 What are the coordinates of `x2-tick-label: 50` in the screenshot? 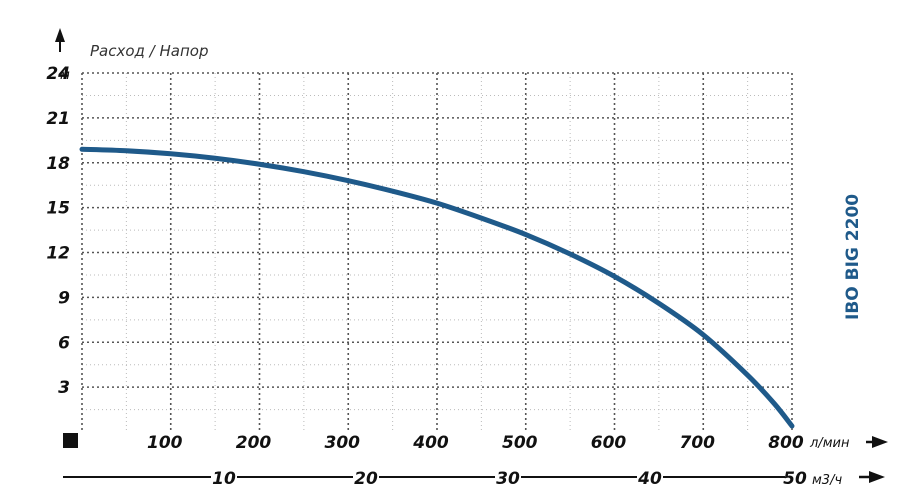 It's located at (795, 479).